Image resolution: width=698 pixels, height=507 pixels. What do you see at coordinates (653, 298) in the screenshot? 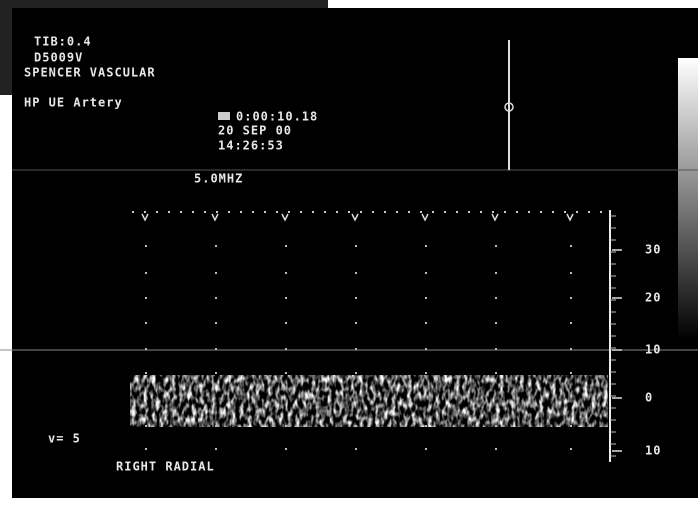
I see `scale-label: 20` at bounding box center [653, 298].